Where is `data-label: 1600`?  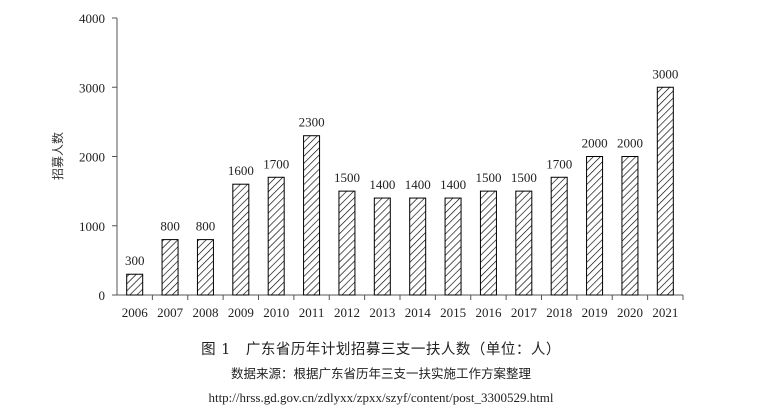
data-label: 1600 is located at coordinates (241, 170).